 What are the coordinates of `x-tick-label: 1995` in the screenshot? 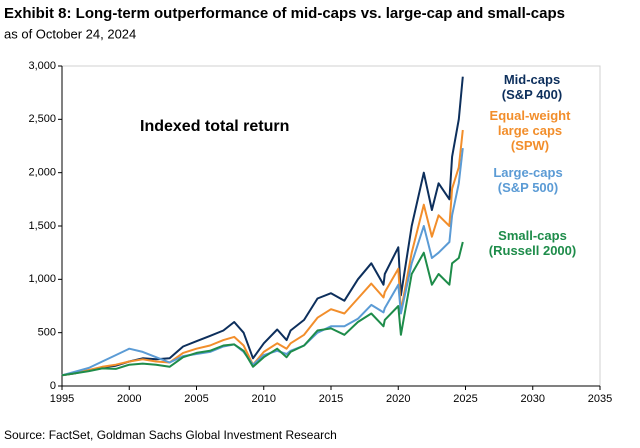 It's located at (62, 399).